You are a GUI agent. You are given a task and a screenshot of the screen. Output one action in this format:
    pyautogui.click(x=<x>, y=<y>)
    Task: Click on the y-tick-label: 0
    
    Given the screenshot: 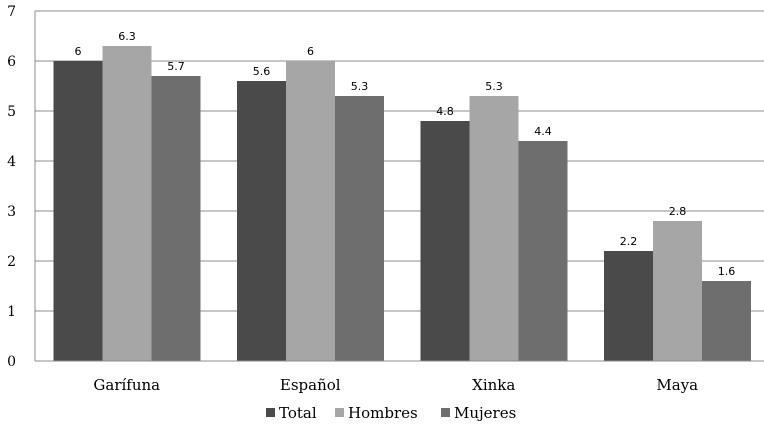 What is the action you would take?
    pyautogui.click(x=11, y=362)
    